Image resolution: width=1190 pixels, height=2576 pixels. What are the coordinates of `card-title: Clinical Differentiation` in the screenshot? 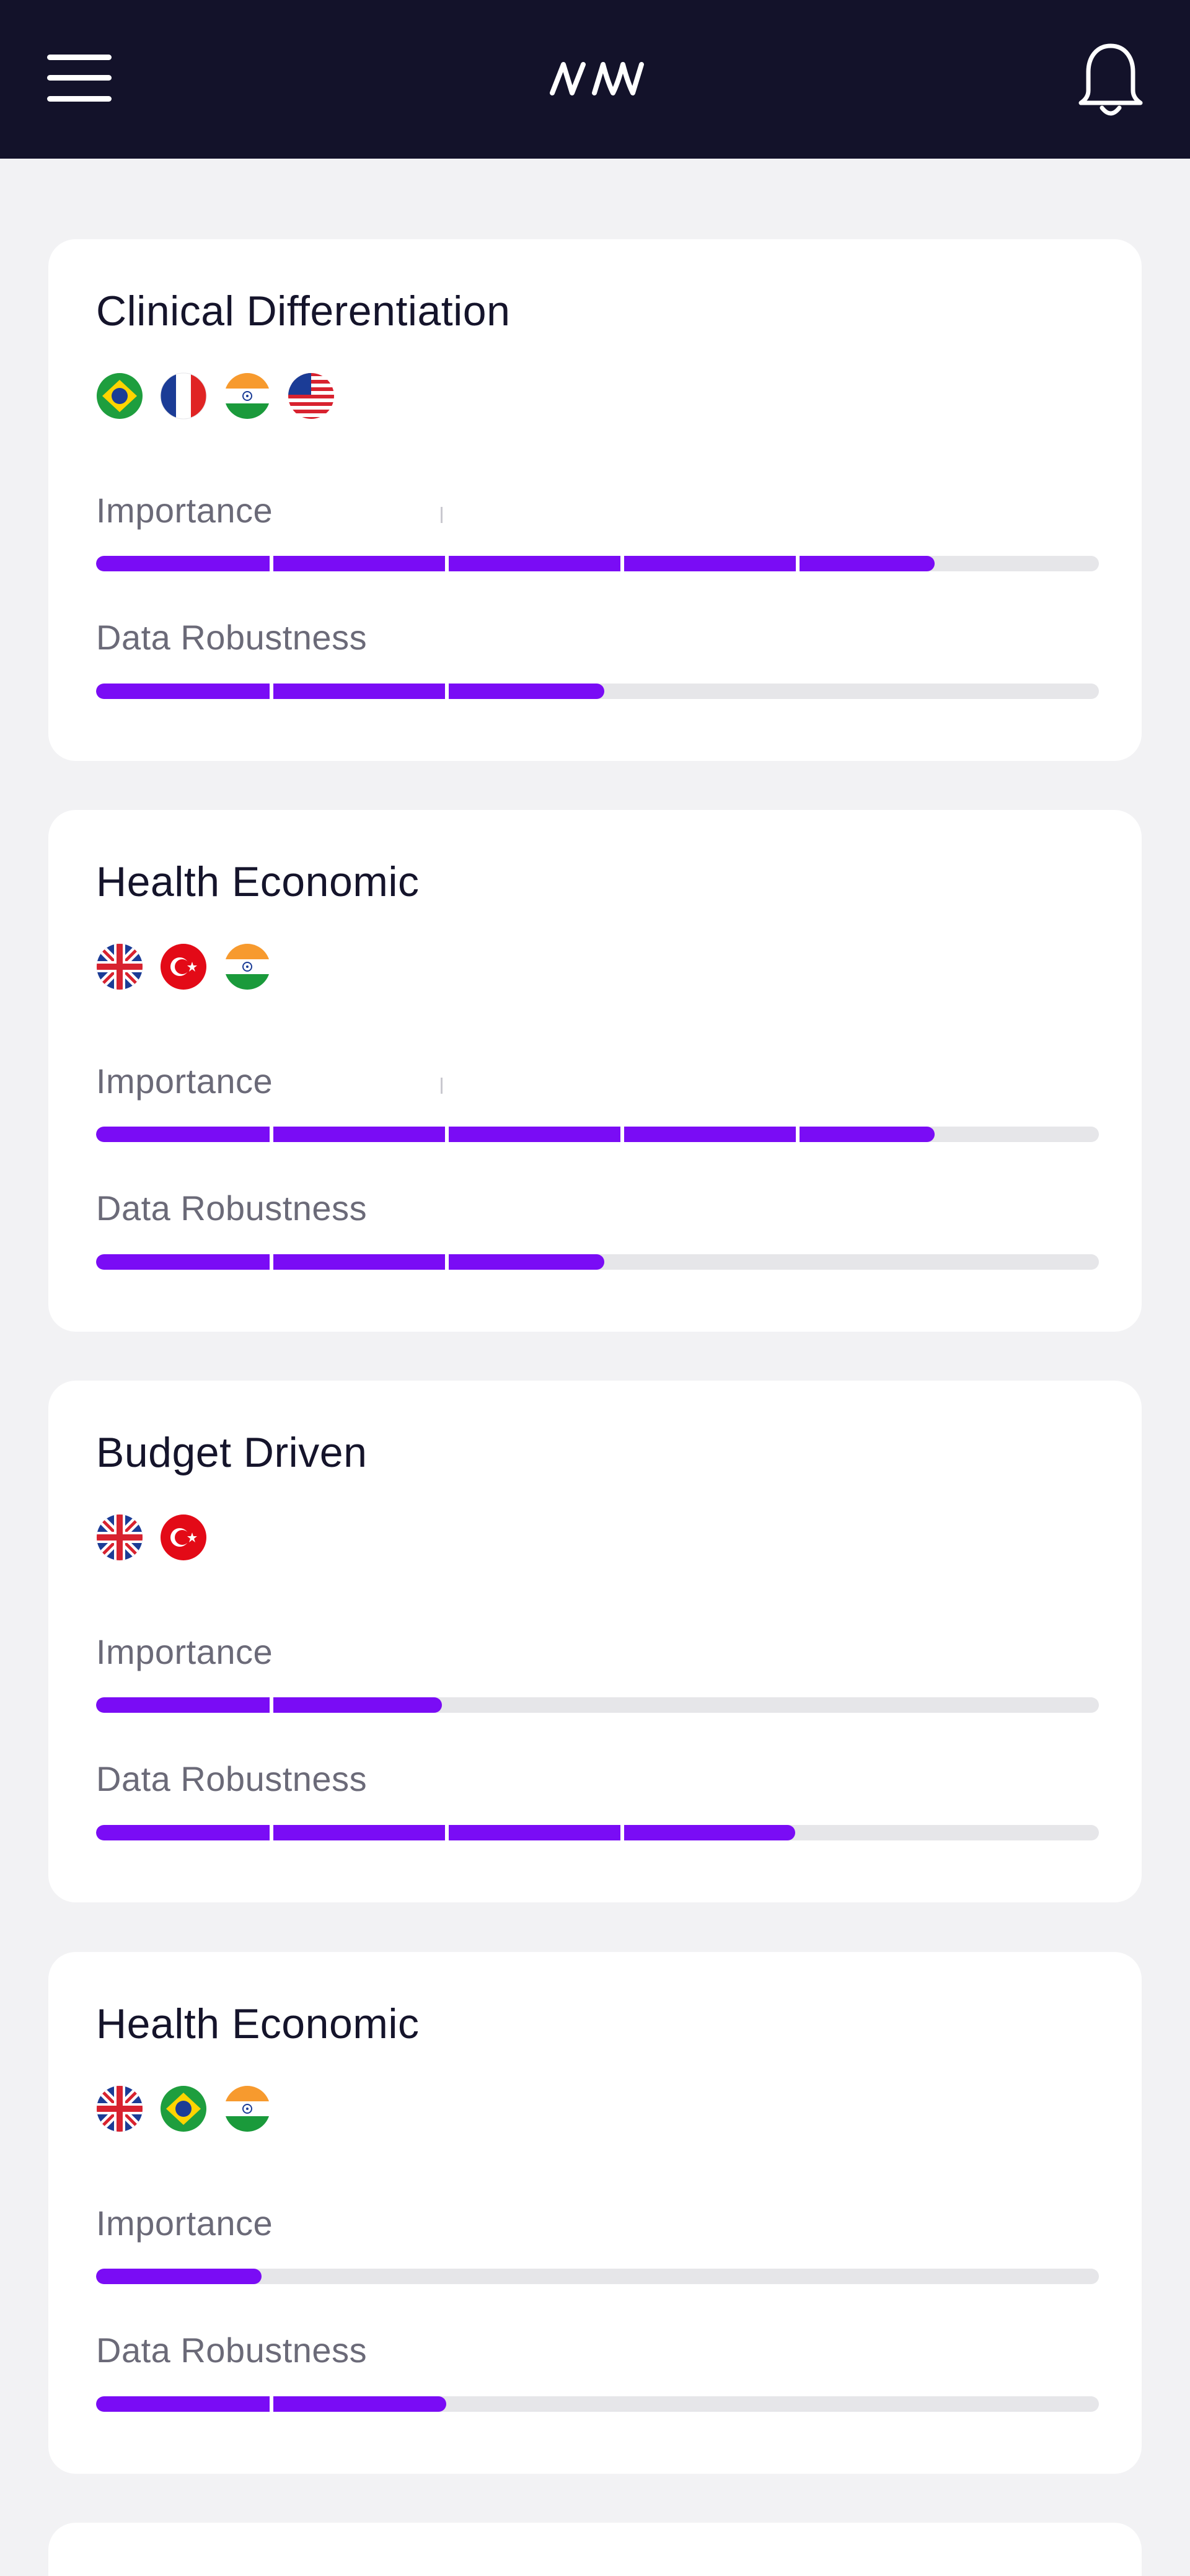 It's located at (303, 311).